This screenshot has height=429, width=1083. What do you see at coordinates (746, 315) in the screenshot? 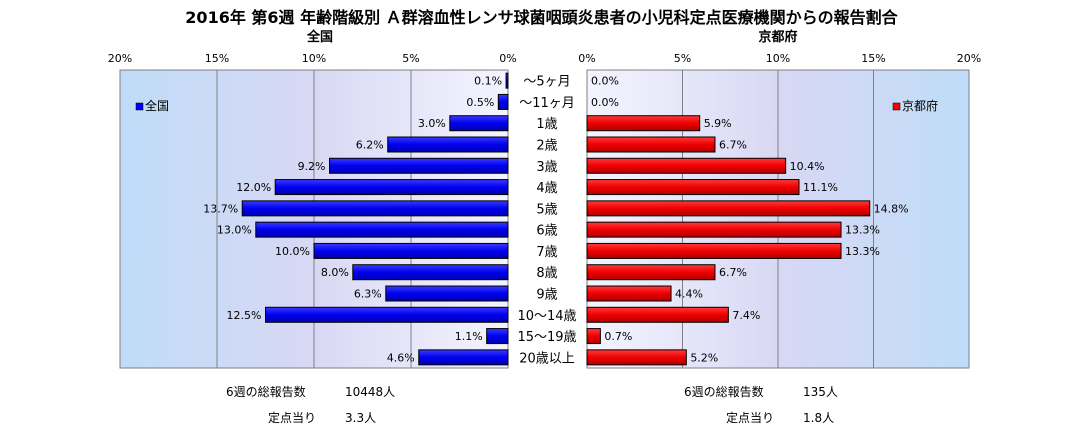
I see `right-data-label: 7.4%` at bounding box center [746, 315].